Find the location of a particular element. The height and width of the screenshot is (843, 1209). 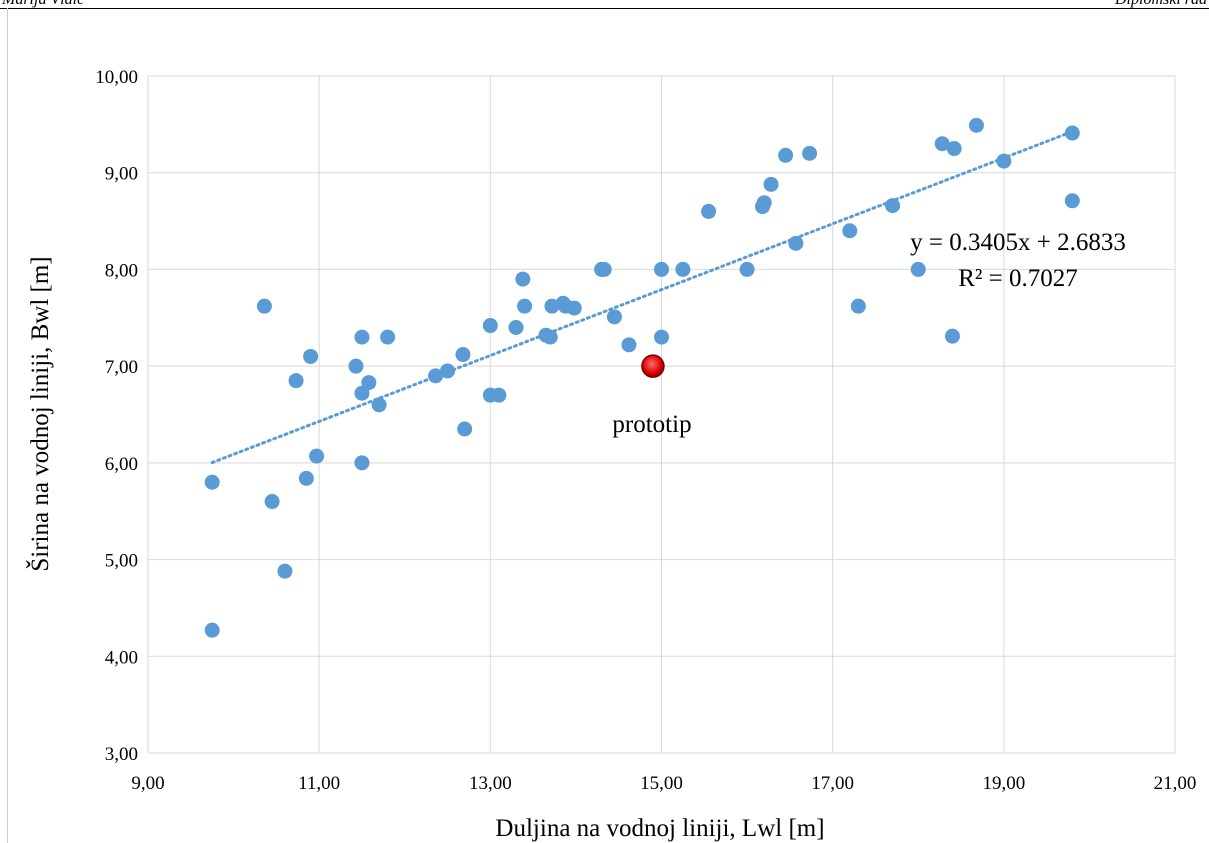

y-tick-labels: 3,00 4,00 5,00 6,00 7,00 8,00 9,00 10,00 is located at coordinates (116, 416).